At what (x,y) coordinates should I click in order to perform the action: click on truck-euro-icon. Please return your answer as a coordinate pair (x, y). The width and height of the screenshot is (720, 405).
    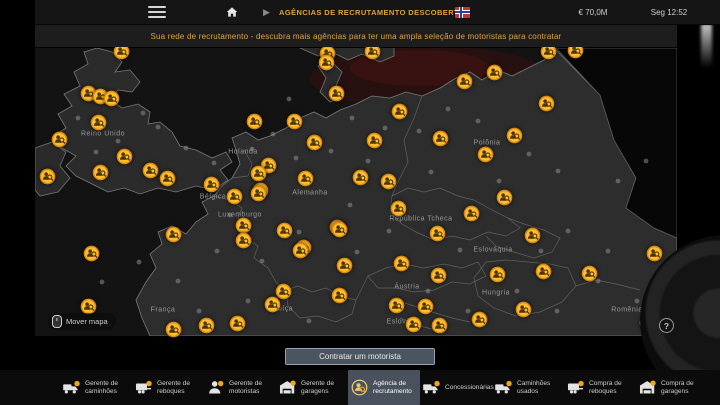
    Looking at the image, I should click on (431, 387).